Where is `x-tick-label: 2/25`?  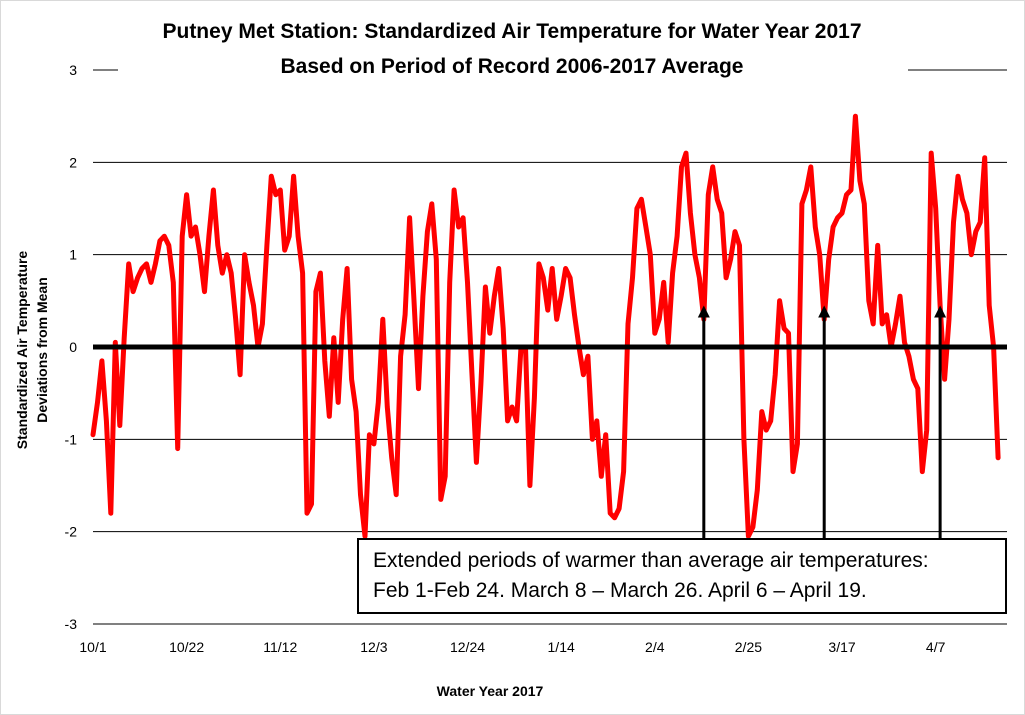
x-tick-label: 2/25 is located at coordinates (748, 647).